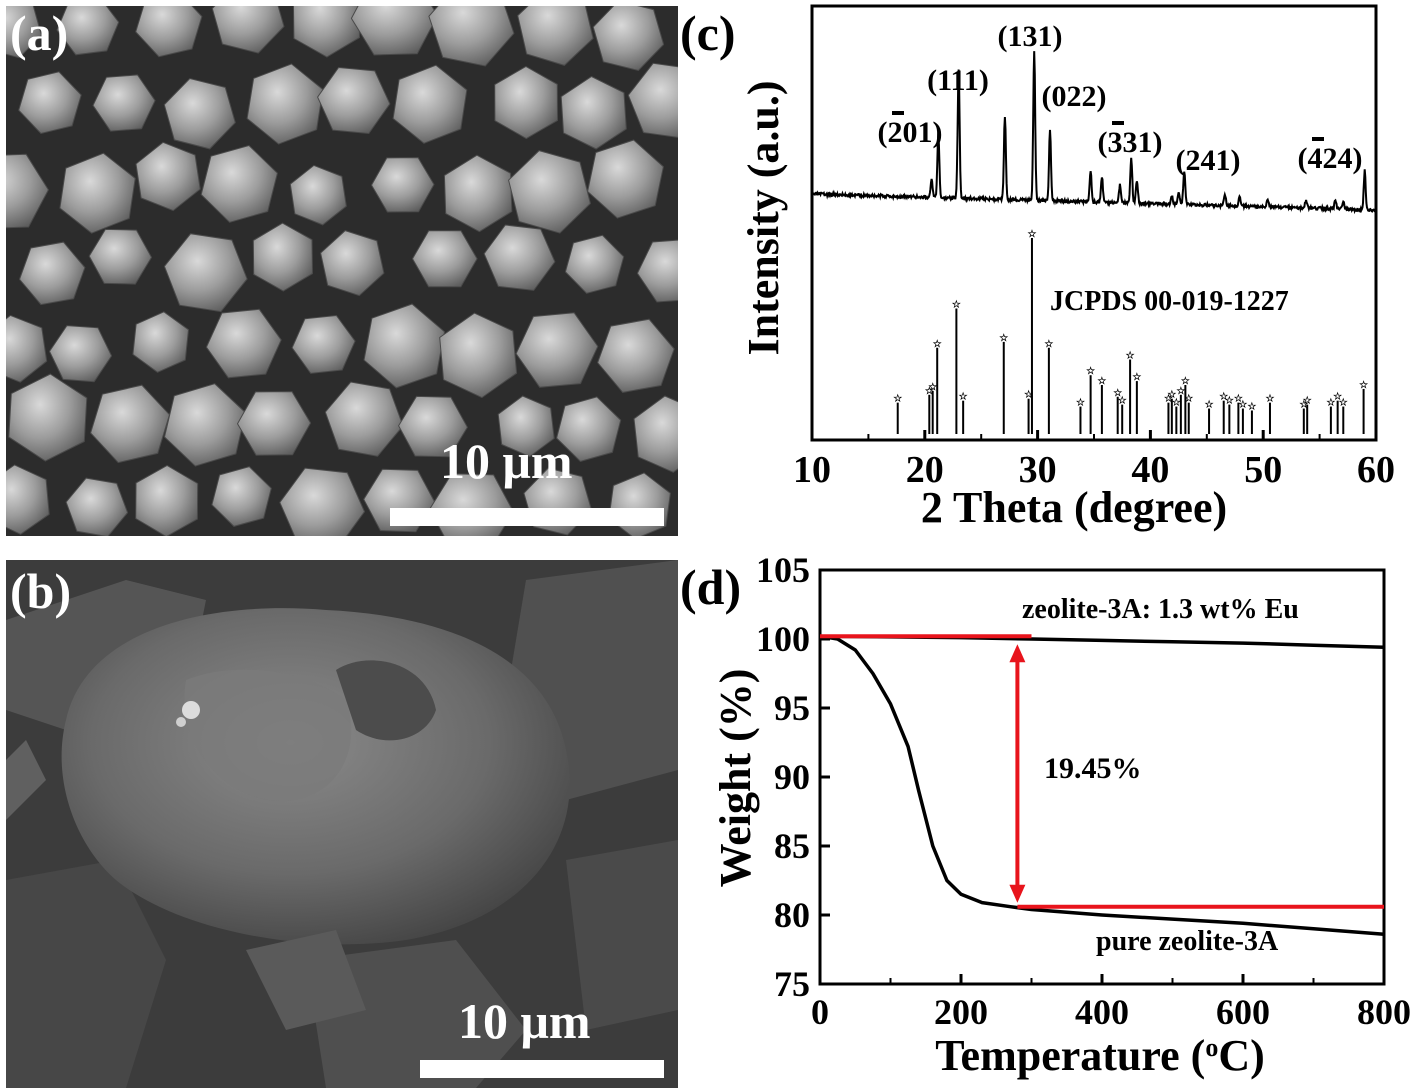 This screenshot has height=1092, width=1420. What do you see at coordinates (1102, 785) in the screenshot?
I see `tga-curve-pure` at bounding box center [1102, 785].